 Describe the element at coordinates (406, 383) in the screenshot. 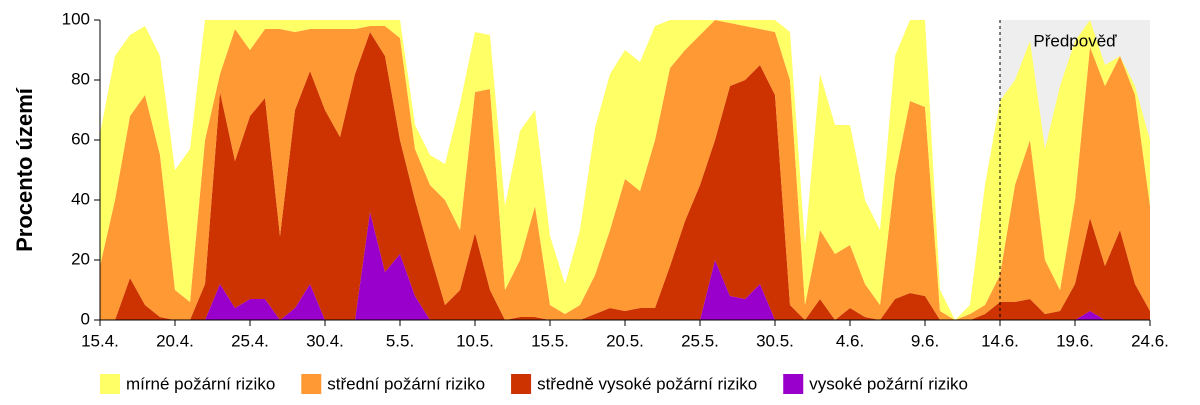

I see `legend-label: střední požární riziko` at that location.